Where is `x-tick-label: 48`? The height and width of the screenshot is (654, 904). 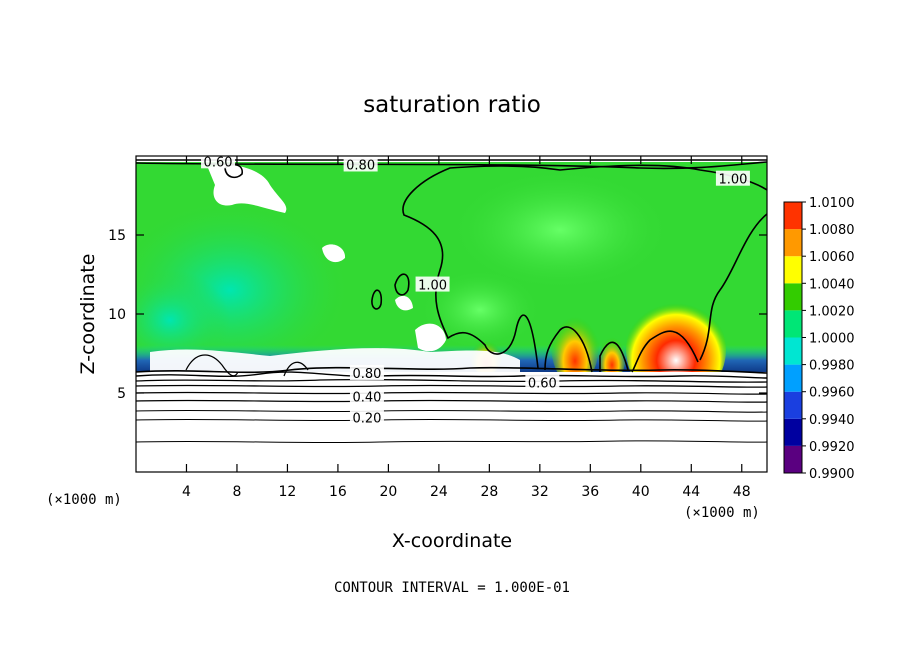
x-tick-label: 48 is located at coordinates (742, 492).